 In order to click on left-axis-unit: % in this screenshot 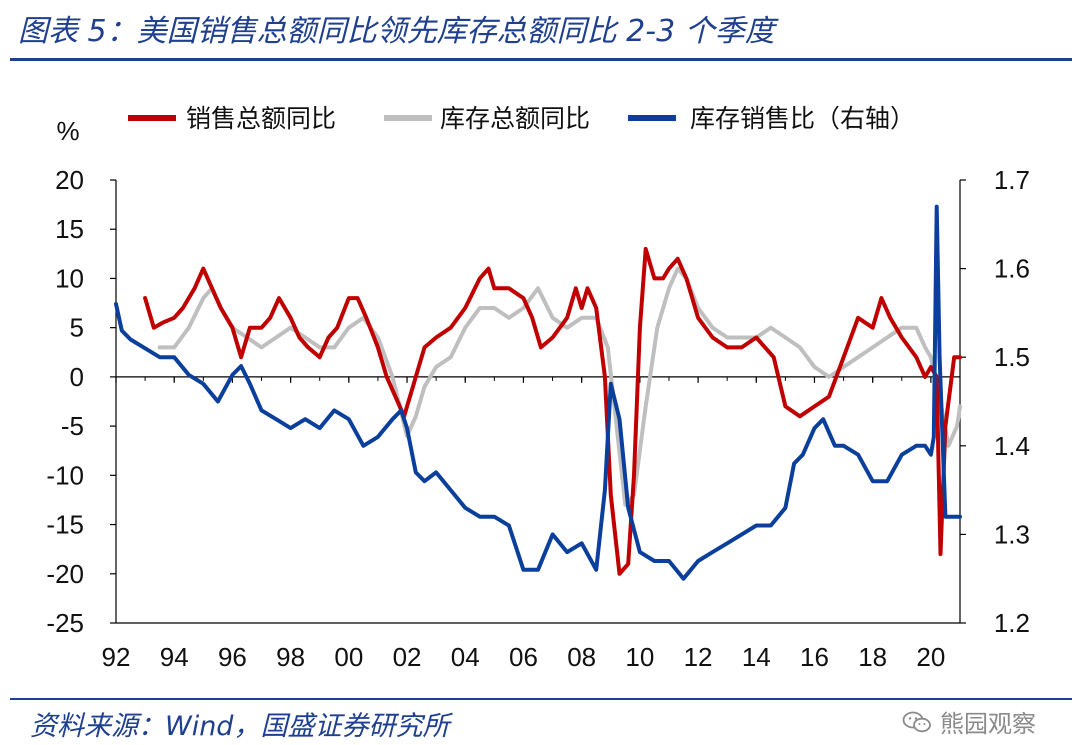, I will do `click(67, 131)`.